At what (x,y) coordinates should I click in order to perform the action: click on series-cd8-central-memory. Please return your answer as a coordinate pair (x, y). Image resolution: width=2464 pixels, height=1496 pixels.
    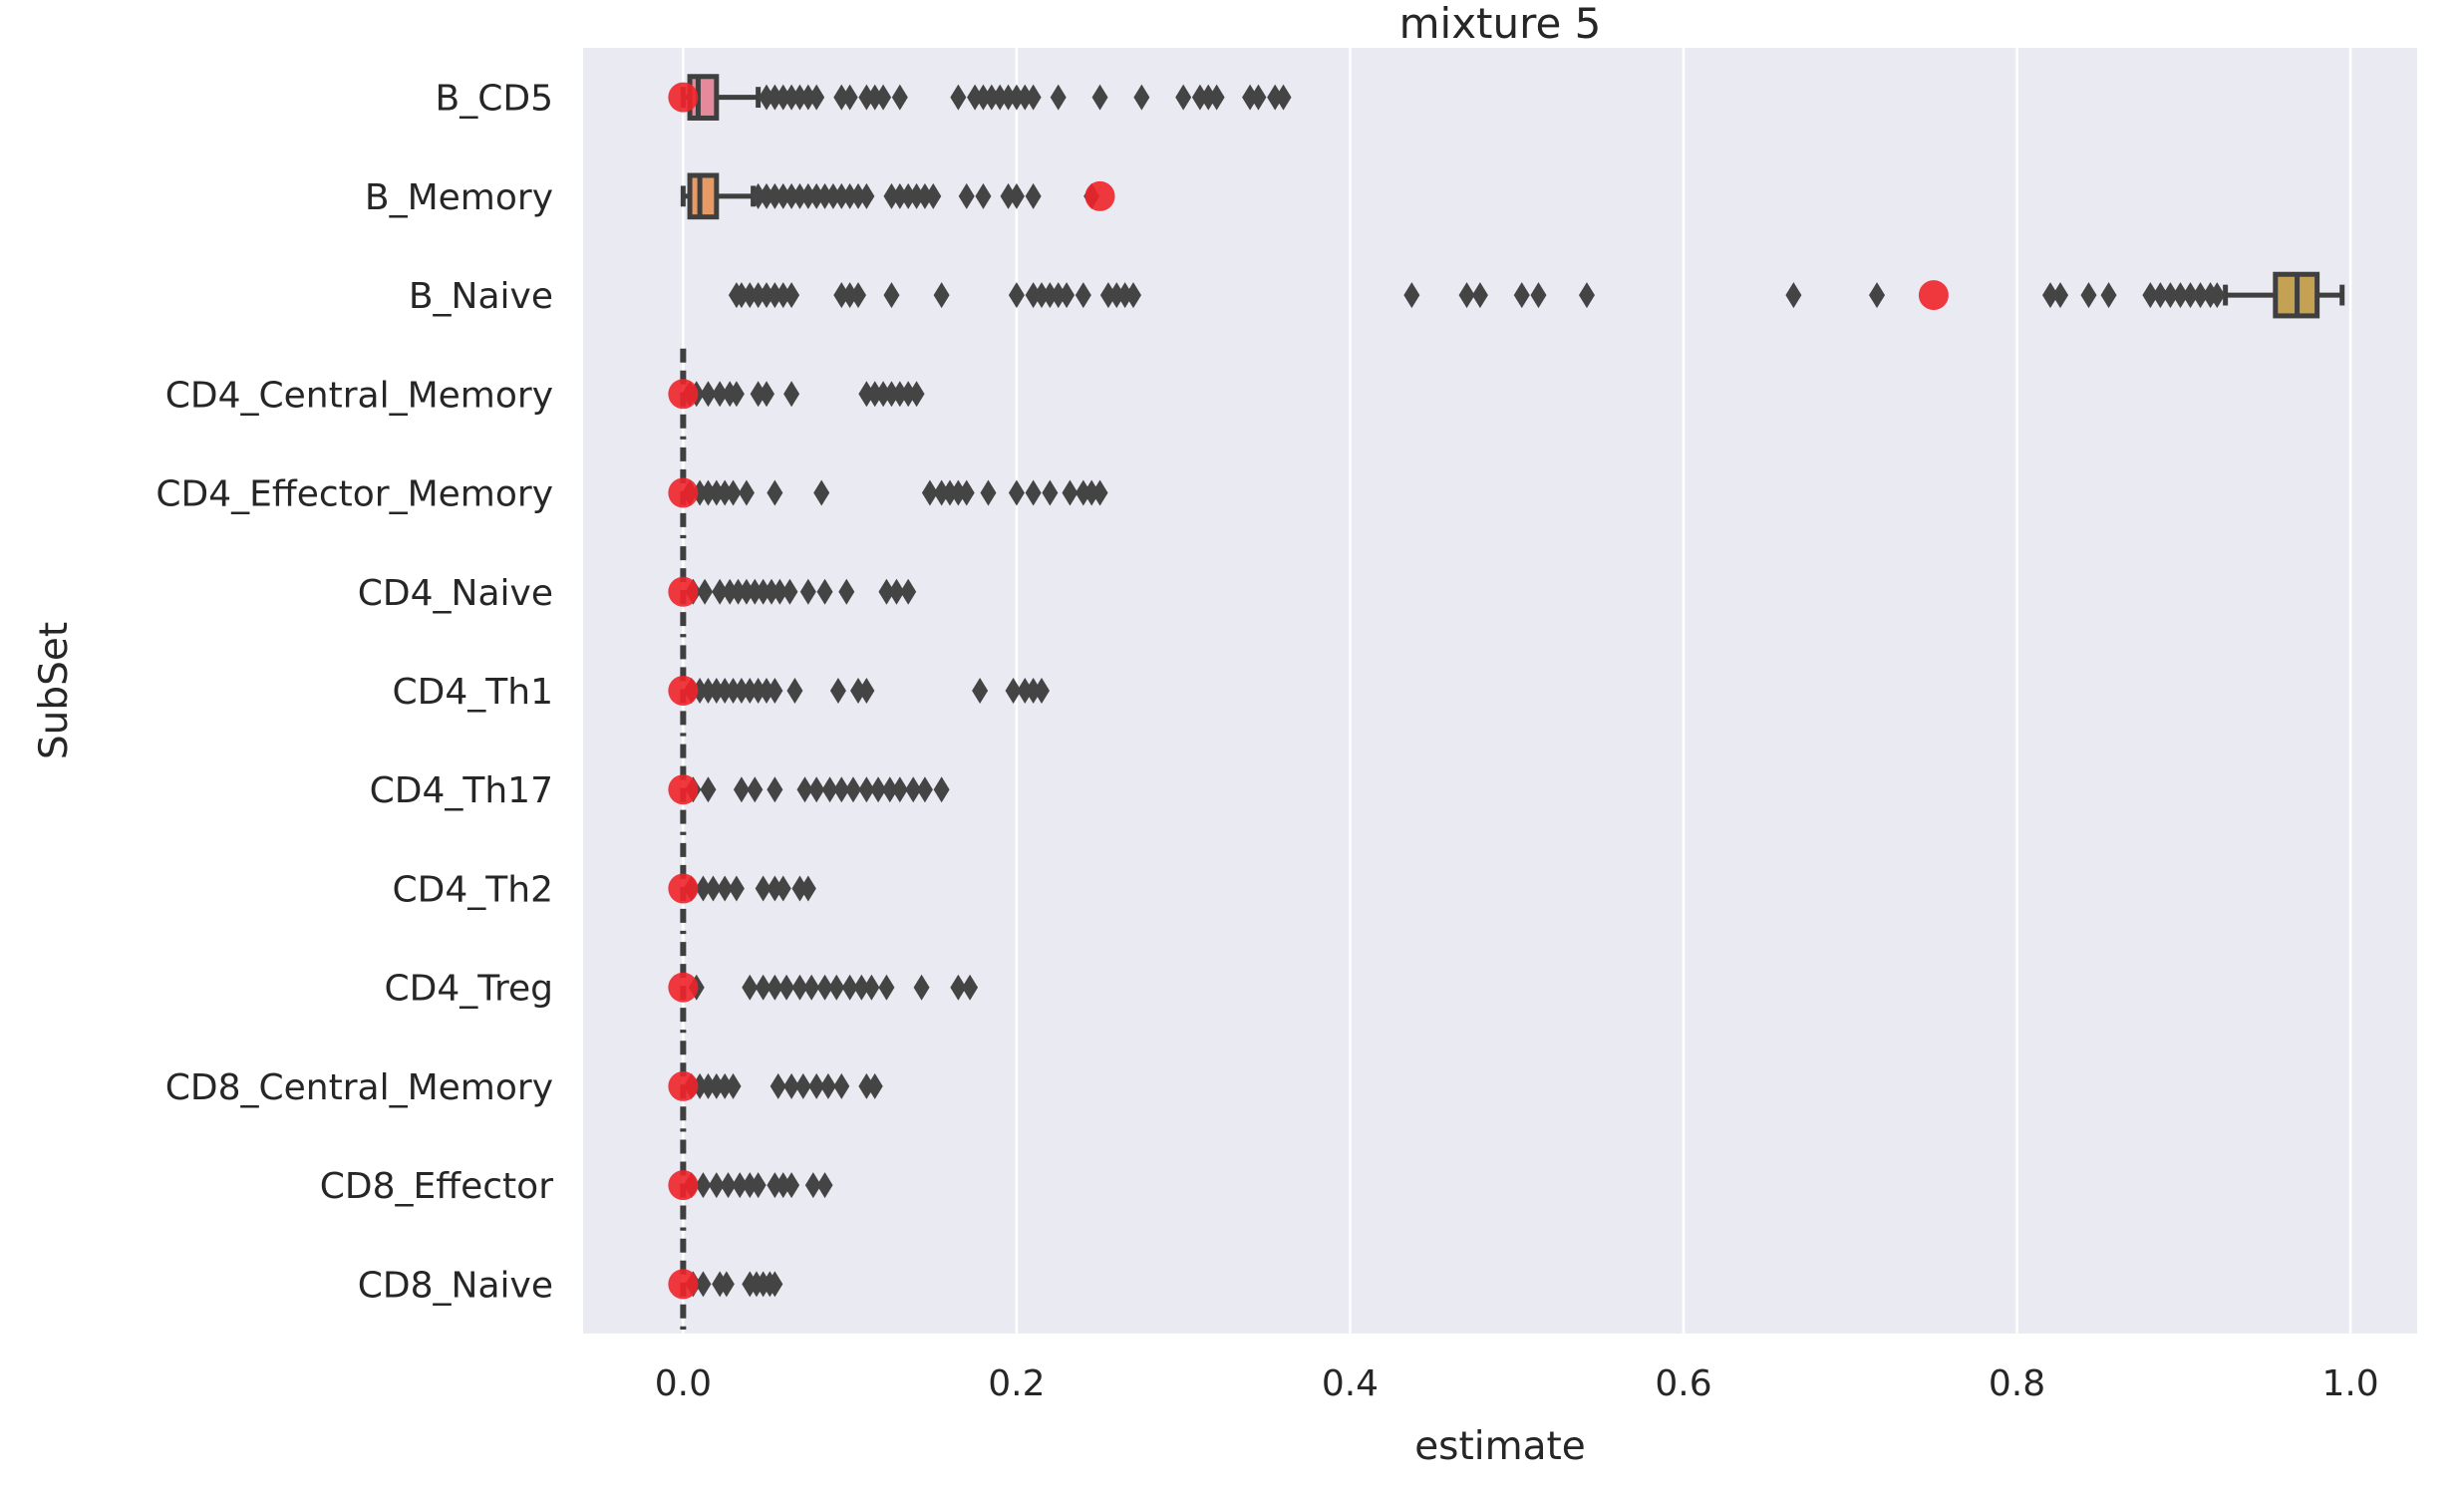
    Looking at the image, I should click on (775, 1086).